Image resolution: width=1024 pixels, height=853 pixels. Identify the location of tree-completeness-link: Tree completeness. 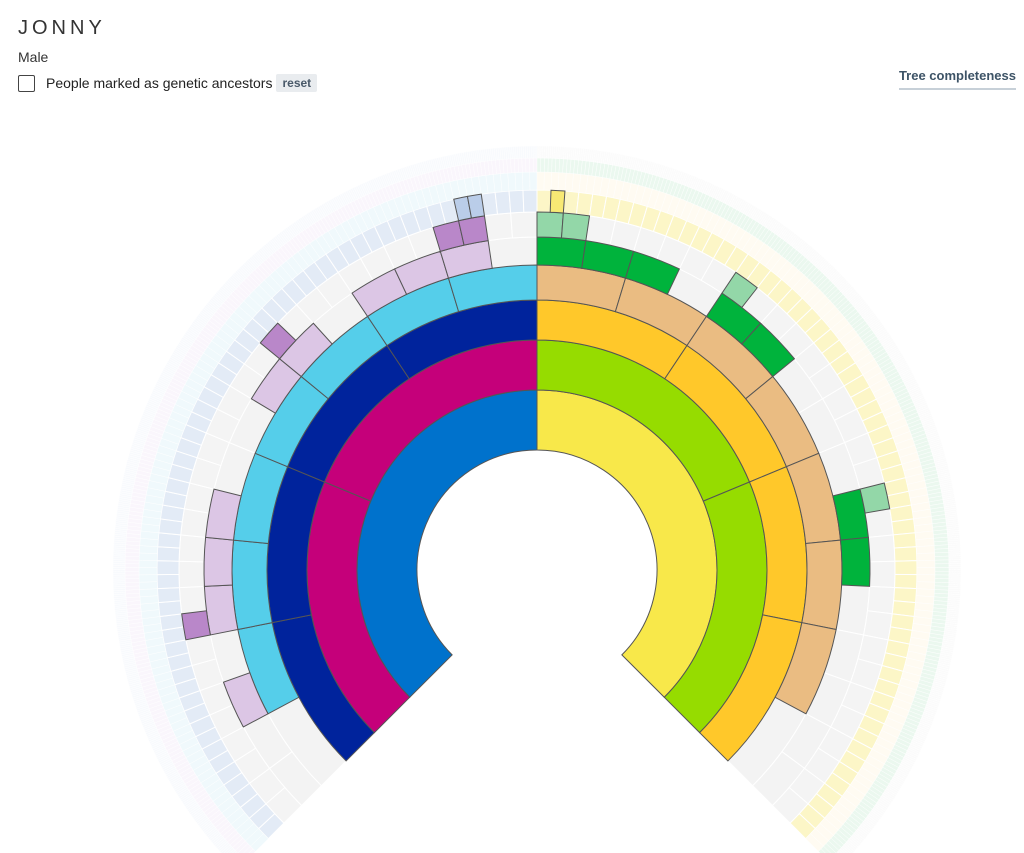
(957, 79).